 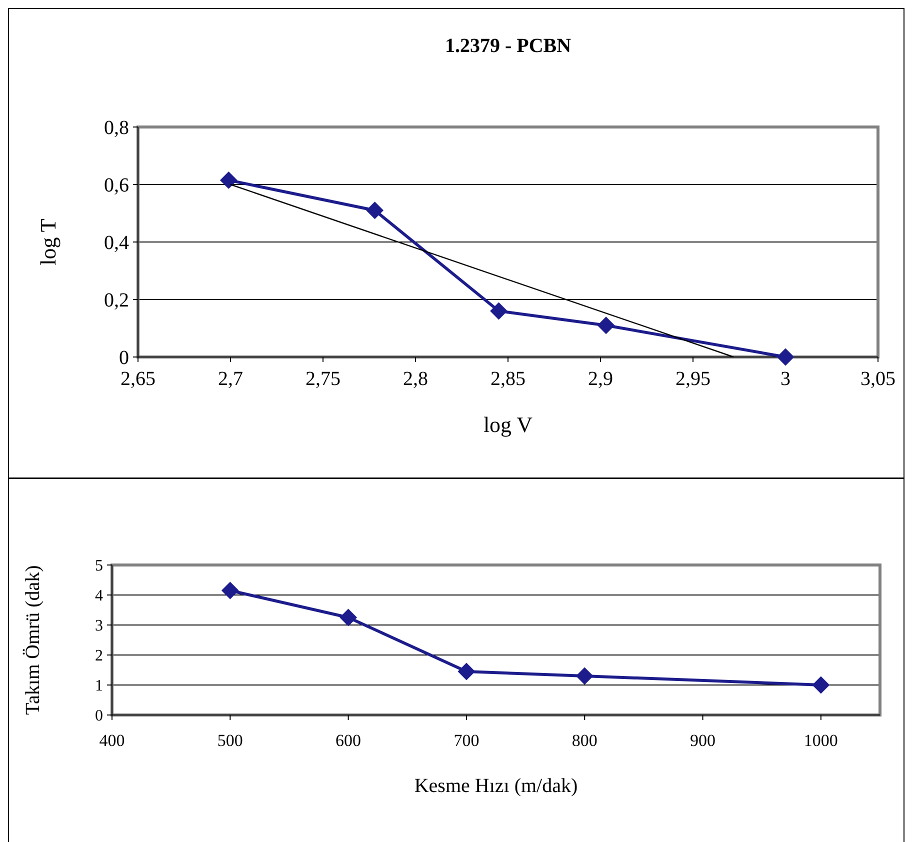 What do you see at coordinates (508, 424) in the screenshot?
I see `x-axis-title: log V` at bounding box center [508, 424].